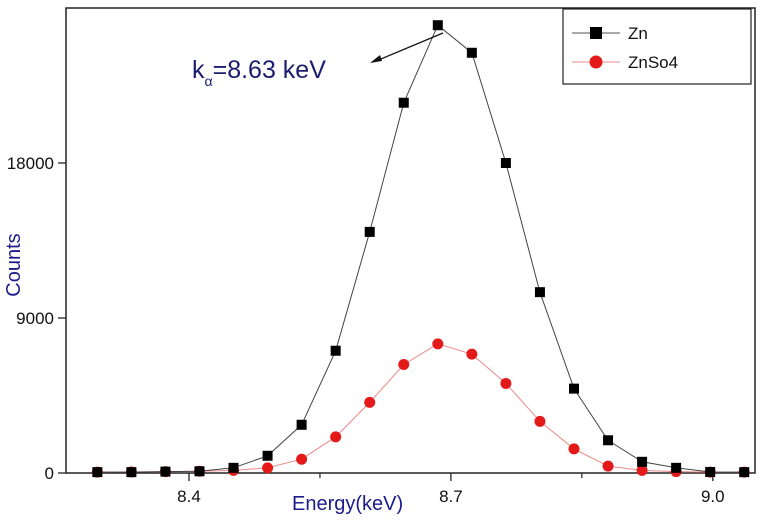 The width and height of the screenshot is (759, 520). I want to click on annotation-text: =8.63 keV, so click(270, 70).